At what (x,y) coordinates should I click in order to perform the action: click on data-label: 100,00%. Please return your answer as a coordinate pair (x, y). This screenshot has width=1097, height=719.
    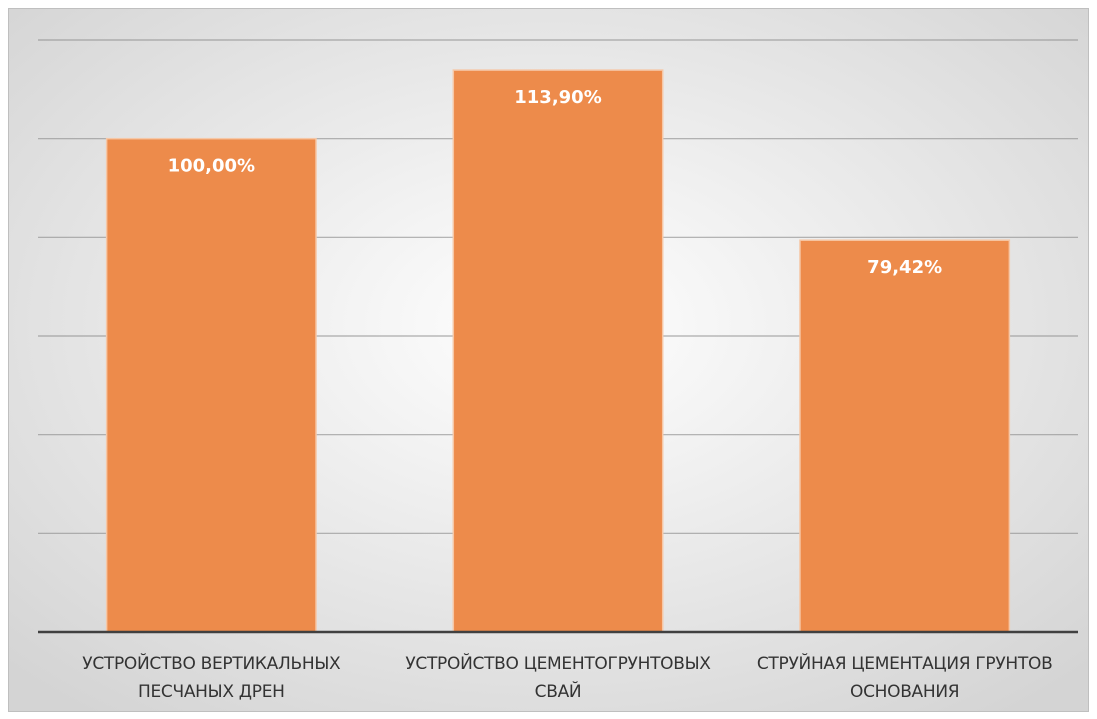
    Looking at the image, I should click on (212, 166).